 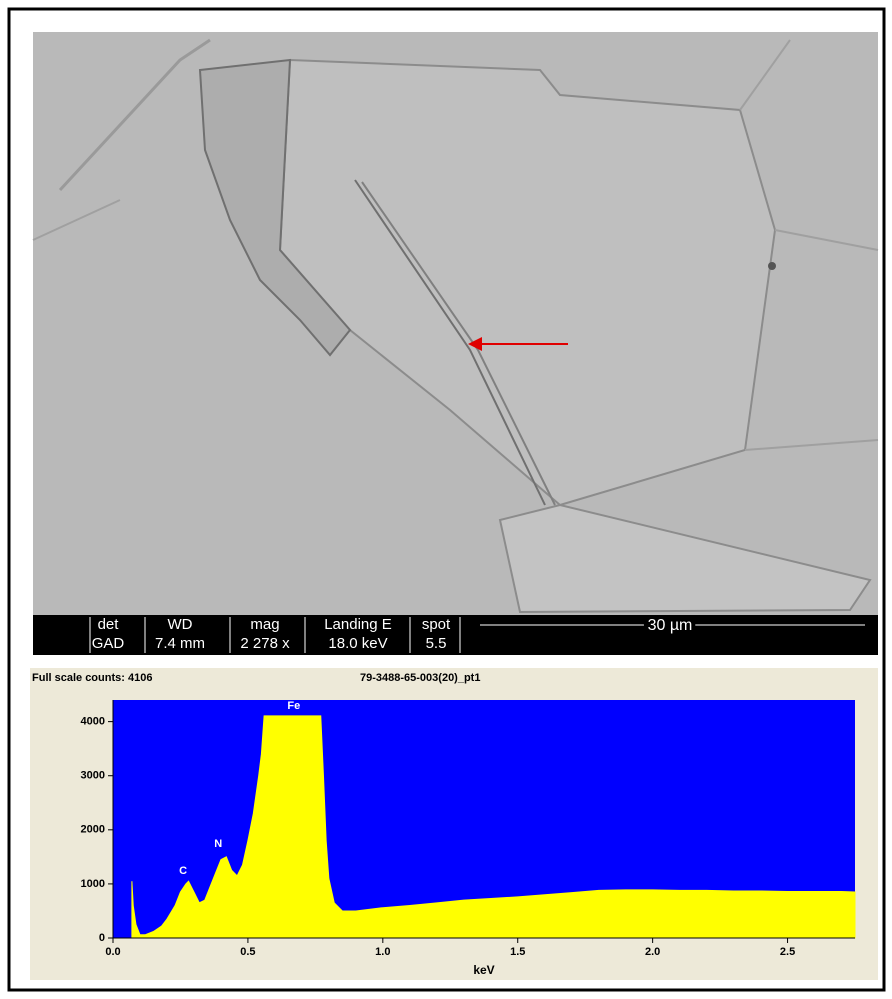 What do you see at coordinates (218, 844) in the screenshot?
I see `peak-label: N` at bounding box center [218, 844].